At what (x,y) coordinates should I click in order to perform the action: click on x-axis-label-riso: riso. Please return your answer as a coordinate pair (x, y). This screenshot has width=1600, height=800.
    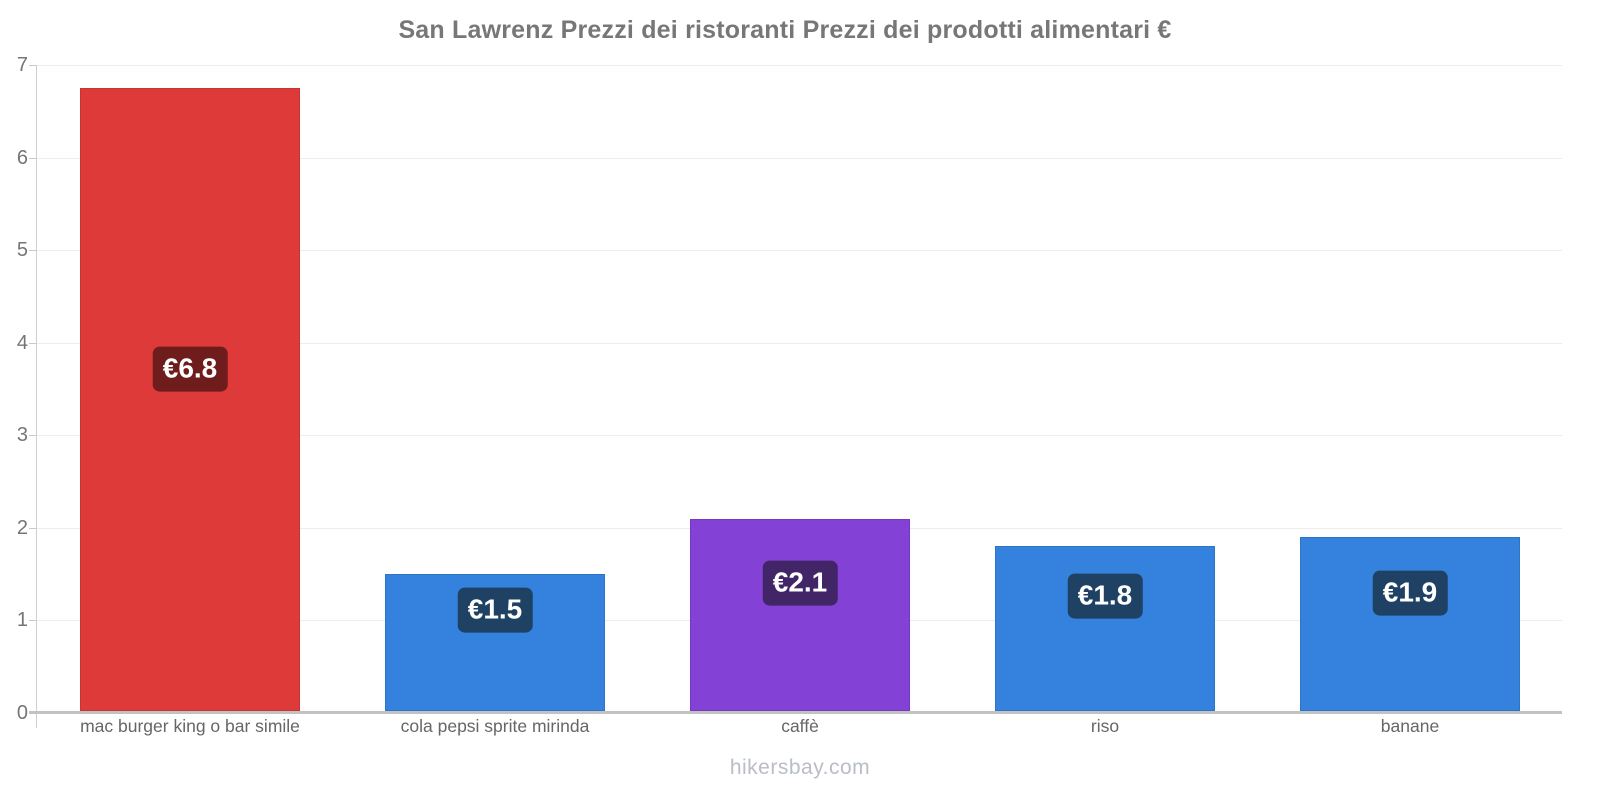
    Looking at the image, I should click on (1105, 726).